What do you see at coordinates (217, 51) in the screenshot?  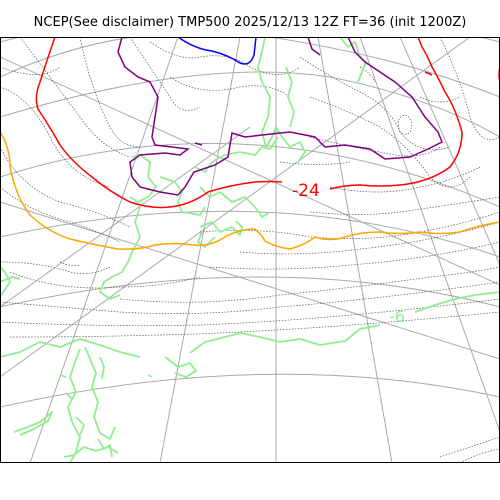 I see `isotherm-minus36` at bounding box center [217, 51].